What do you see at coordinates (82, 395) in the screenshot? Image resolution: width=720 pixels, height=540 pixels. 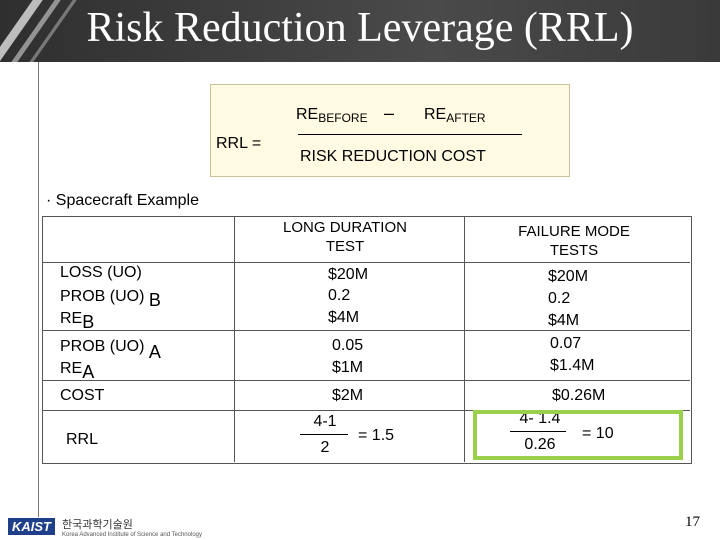 I see `row-label-cost: COST` at bounding box center [82, 395].